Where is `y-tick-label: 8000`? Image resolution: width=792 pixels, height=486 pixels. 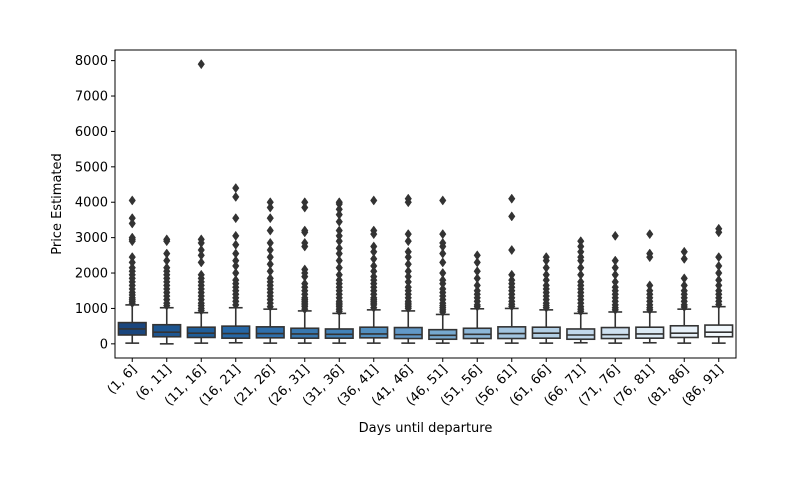
y-tick-label: 8000 is located at coordinates (91, 61).